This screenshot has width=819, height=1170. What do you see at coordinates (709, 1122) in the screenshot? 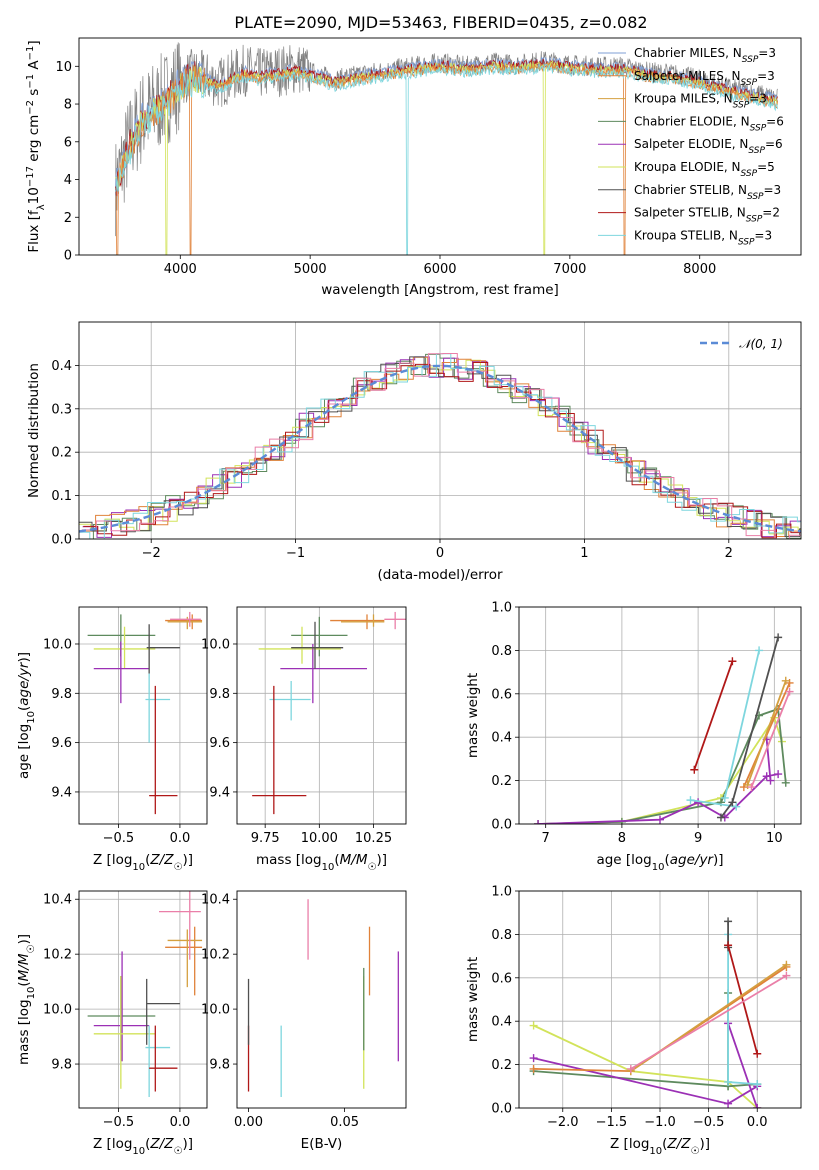
I see `x-tick-label: −0.5` at bounding box center [709, 1122].